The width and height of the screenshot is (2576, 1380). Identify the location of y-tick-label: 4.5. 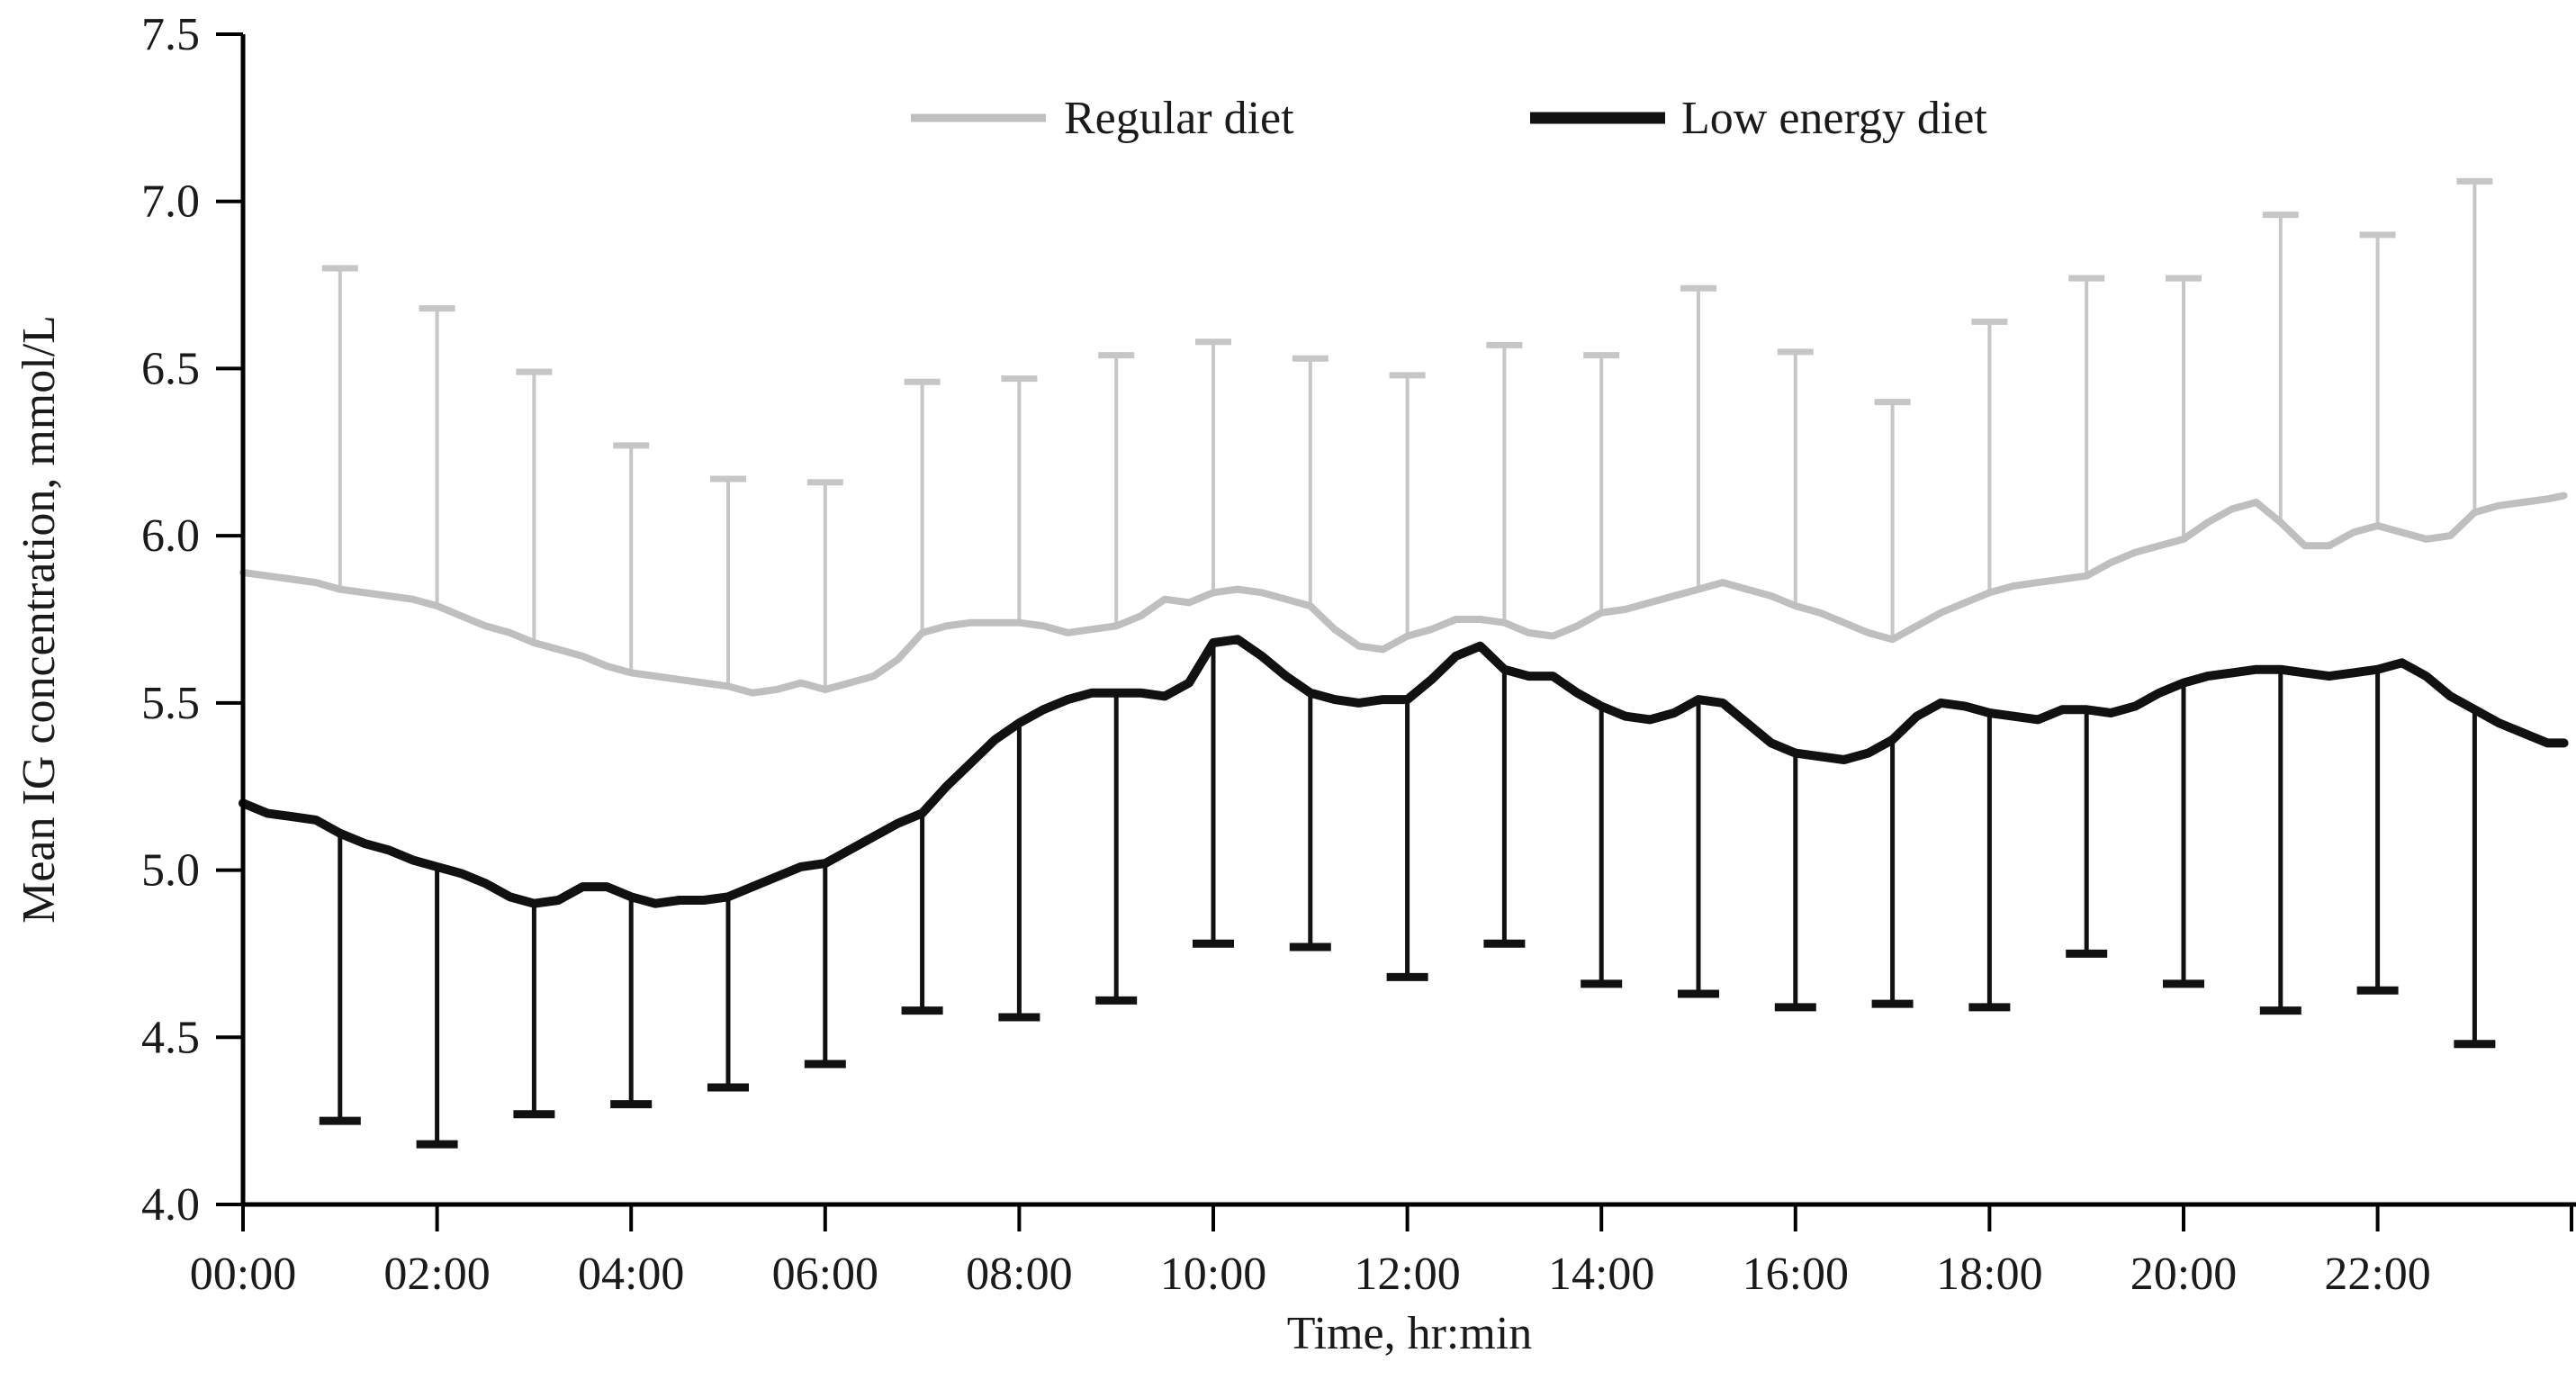
(170, 1037).